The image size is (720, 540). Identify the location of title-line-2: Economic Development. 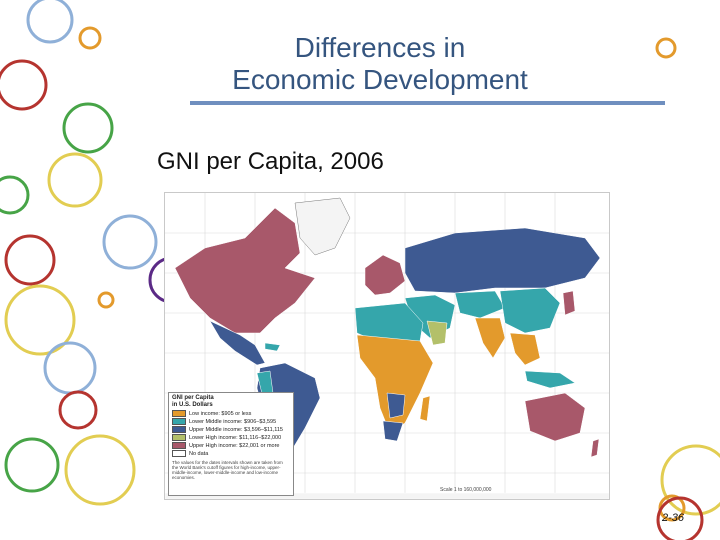
(380, 79).